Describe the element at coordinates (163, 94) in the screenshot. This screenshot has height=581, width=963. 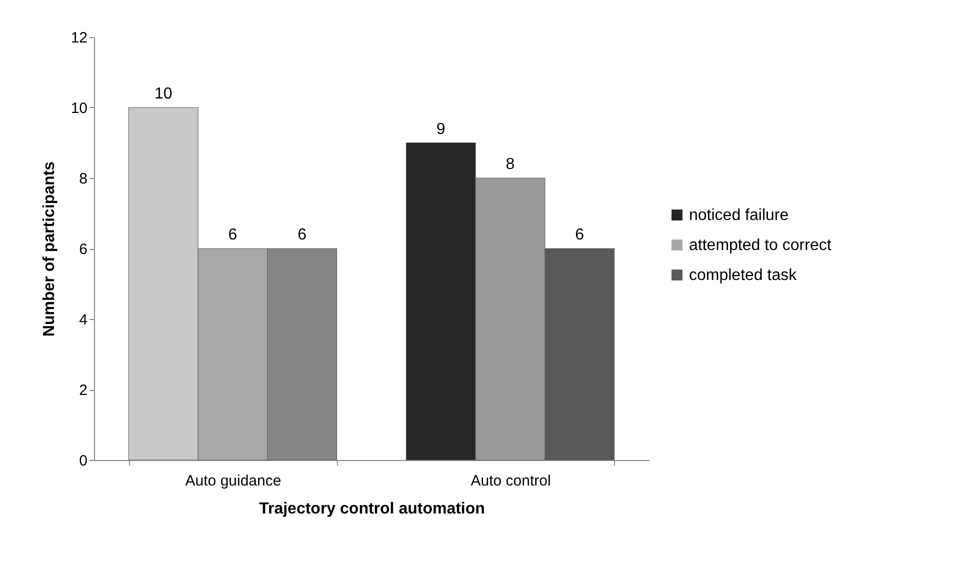
I see `data-label: 10` at that location.